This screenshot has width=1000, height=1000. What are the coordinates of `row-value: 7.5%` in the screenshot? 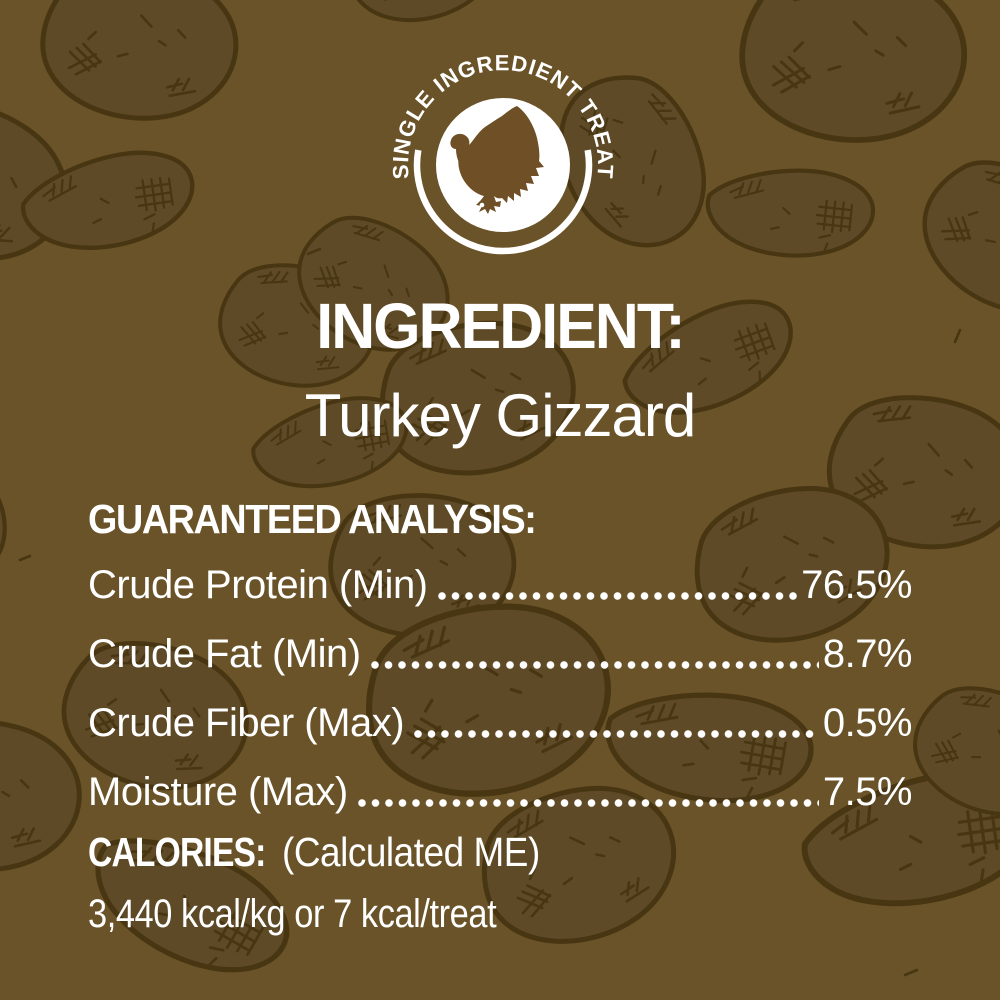 It's located at (867, 792).